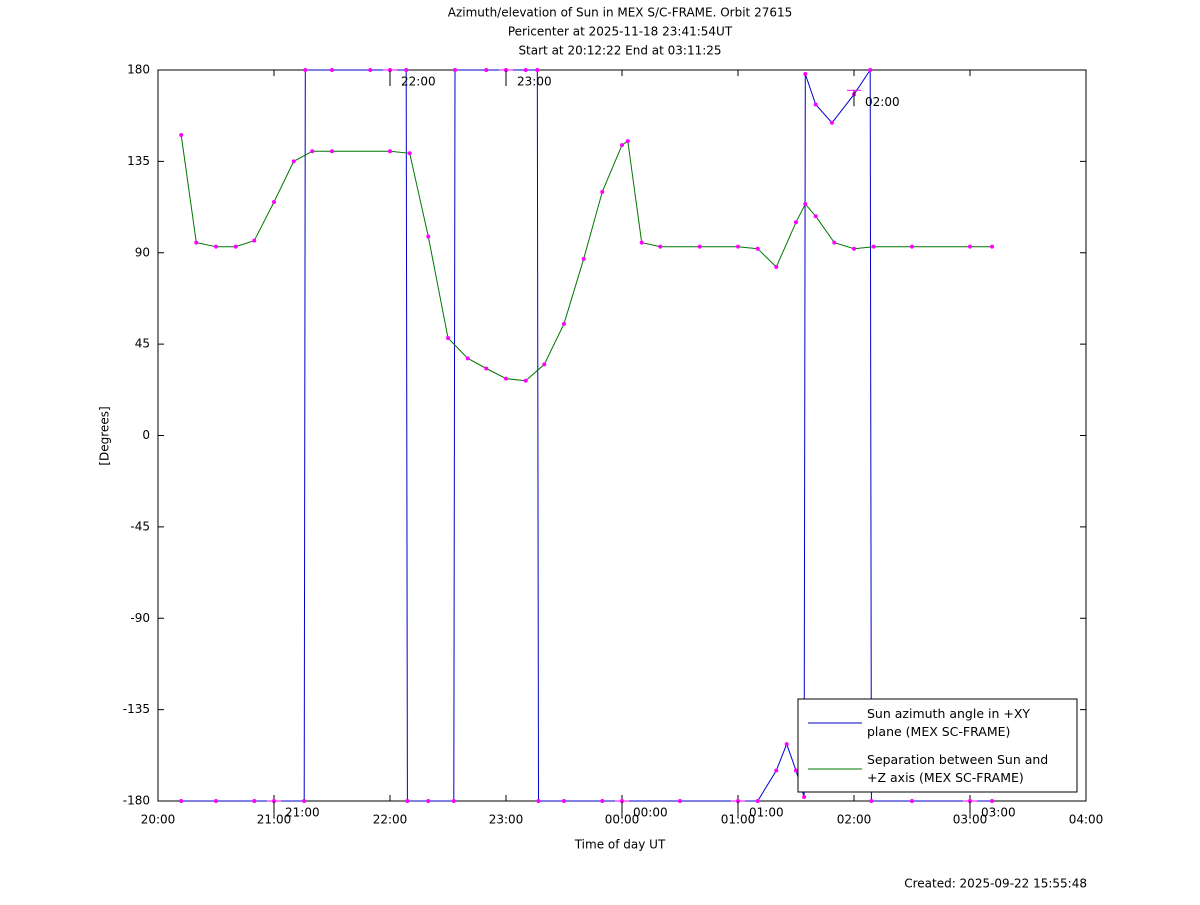 Image resolution: width=1200 pixels, height=905 pixels. Describe the element at coordinates (506, 820) in the screenshot. I see `x-tick-label: 23:00` at that location.